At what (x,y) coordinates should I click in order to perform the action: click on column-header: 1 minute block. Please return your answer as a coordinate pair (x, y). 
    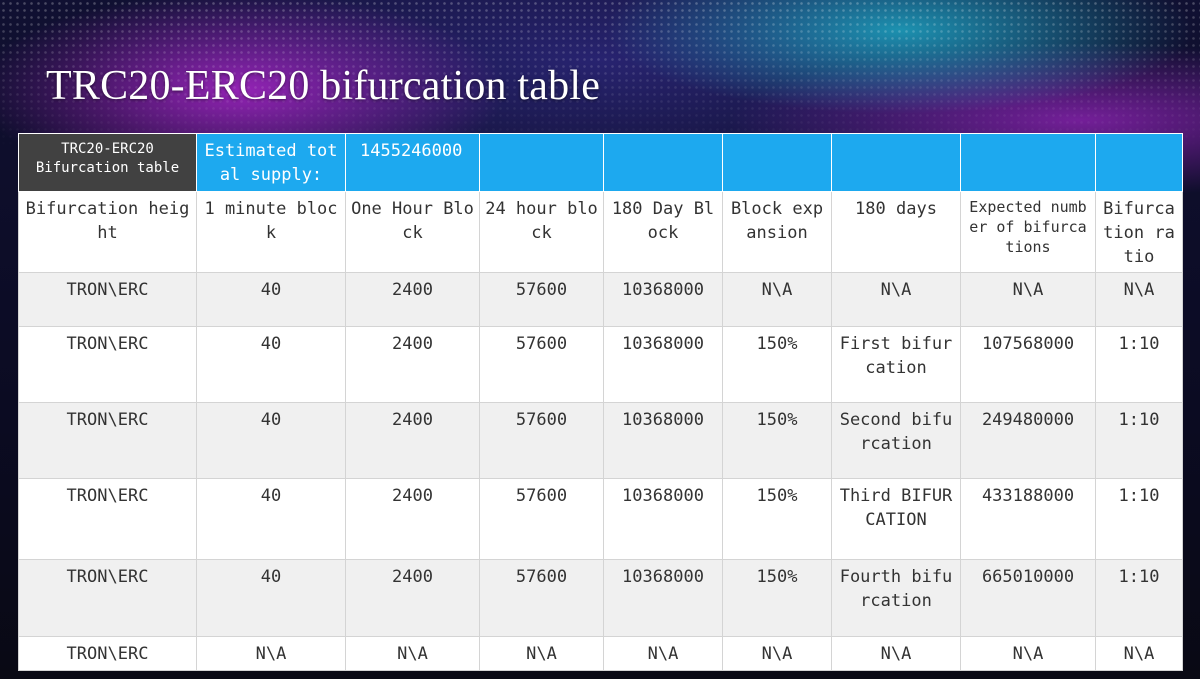
    Looking at the image, I should click on (271, 232).